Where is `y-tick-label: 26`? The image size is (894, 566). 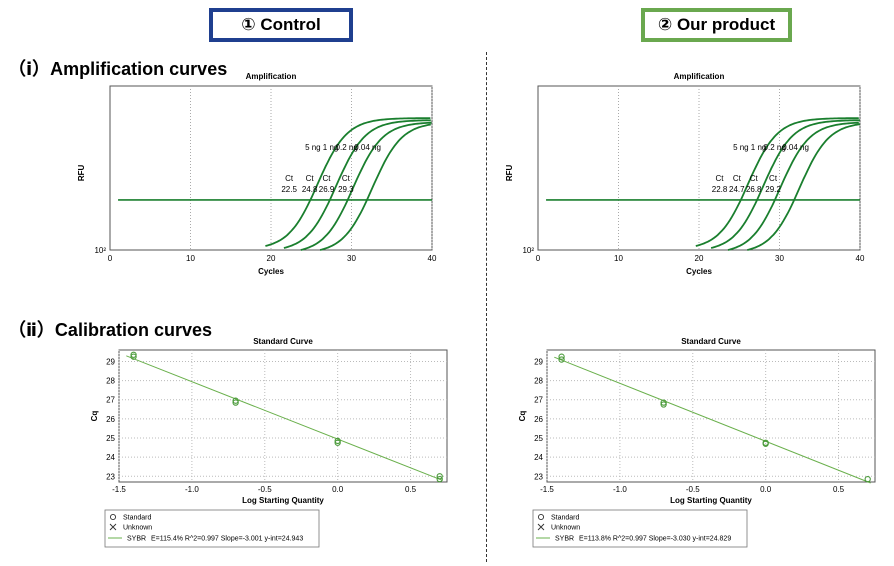 y-tick-label: 26 is located at coordinates (110, 419).